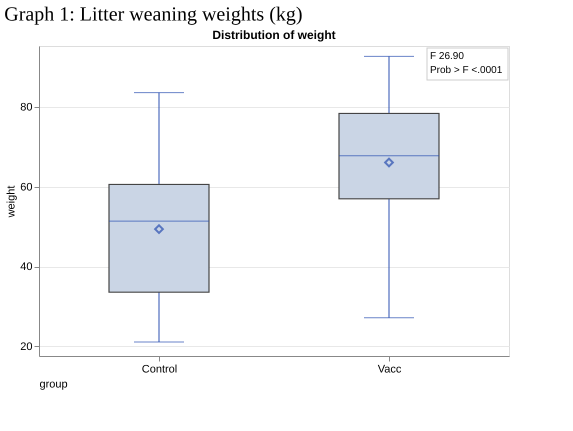 The image size is (573, 431). I want to click on x-tick-label: Control, so click(160, 370).